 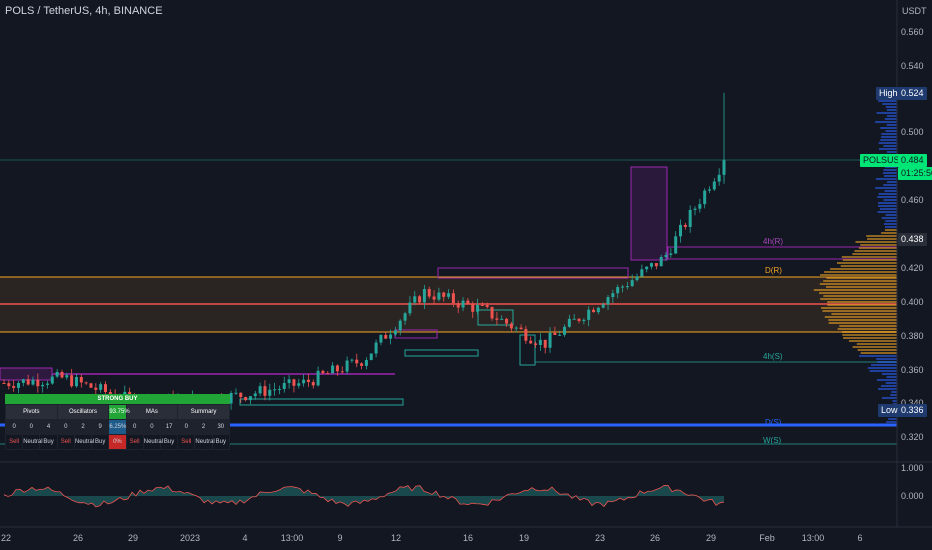 What do you see at coordinates (78, 538) in the screenshot?
I see `time-tick: 26` at bounding box center [78, 538].